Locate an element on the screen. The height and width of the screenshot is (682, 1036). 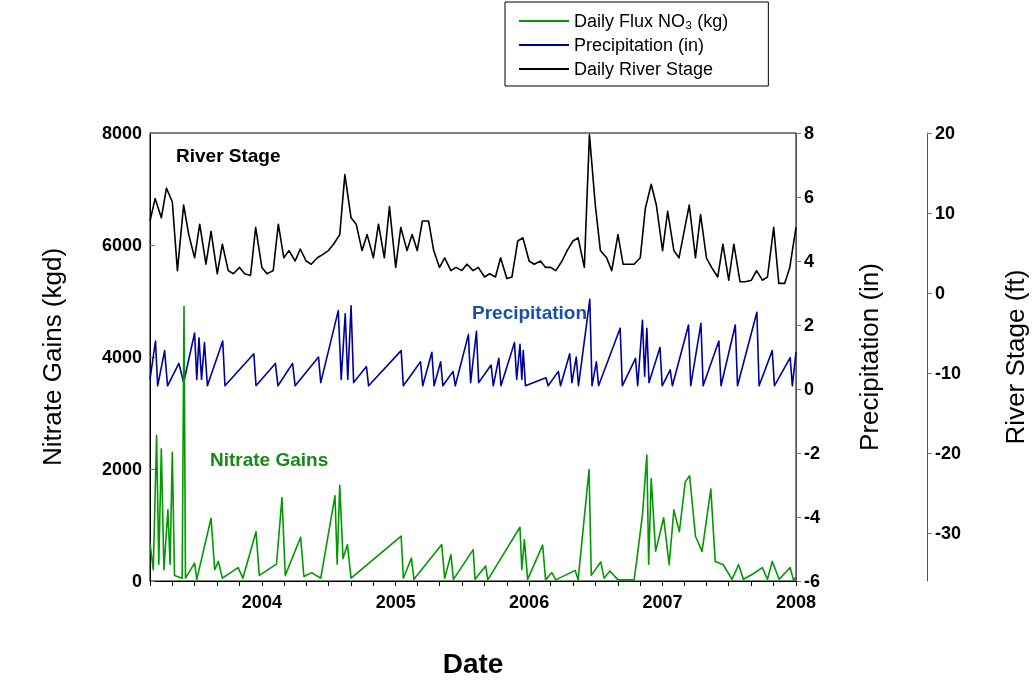
x-tick-label: 2007 is located at coordinates (662, 602).